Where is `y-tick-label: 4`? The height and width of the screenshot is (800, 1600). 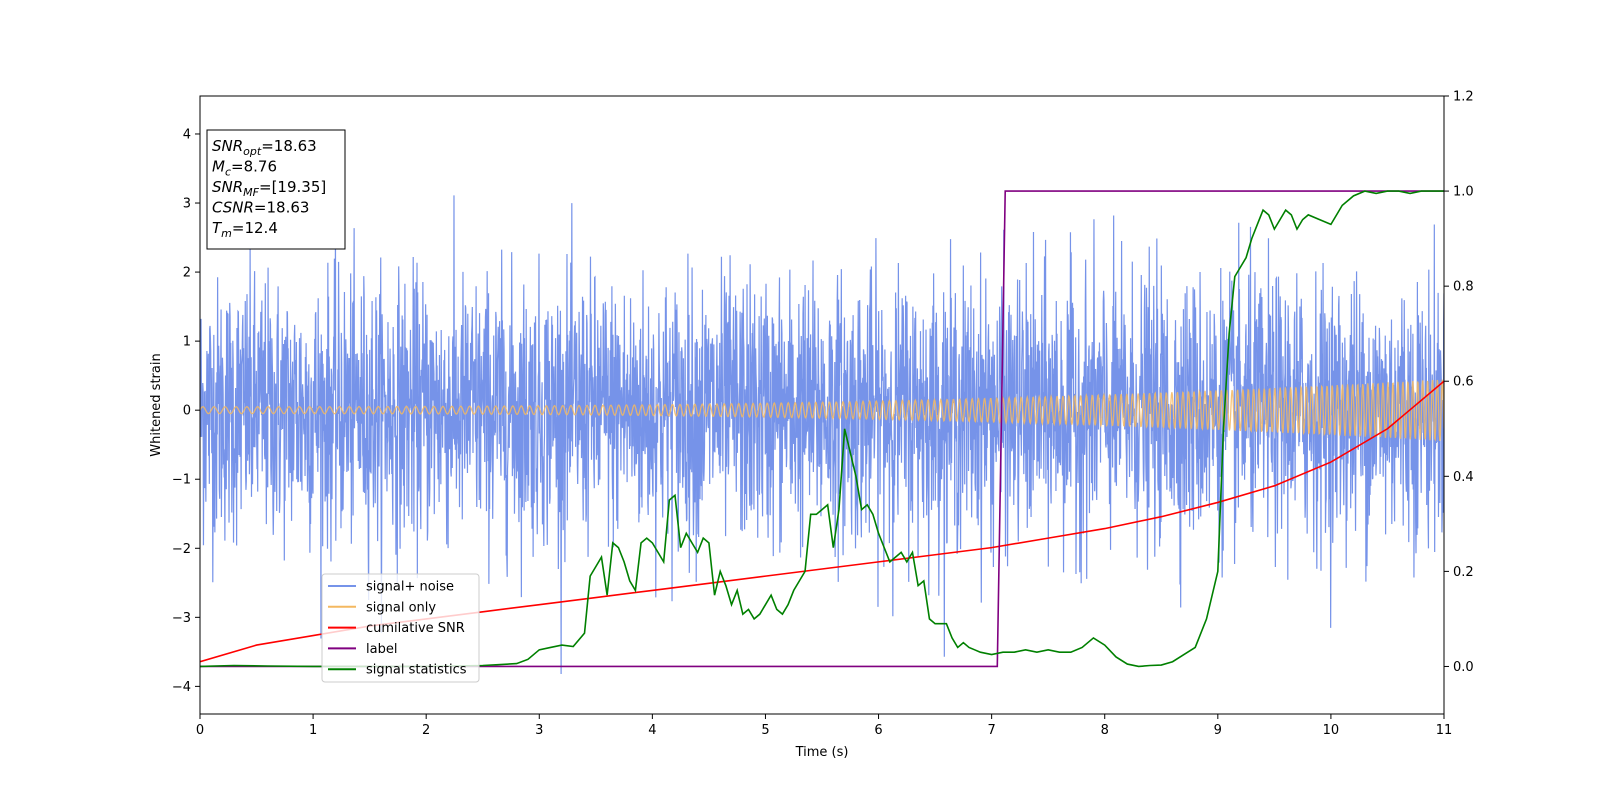 y-tick-label: 4 is located at coordinates (187, 134).